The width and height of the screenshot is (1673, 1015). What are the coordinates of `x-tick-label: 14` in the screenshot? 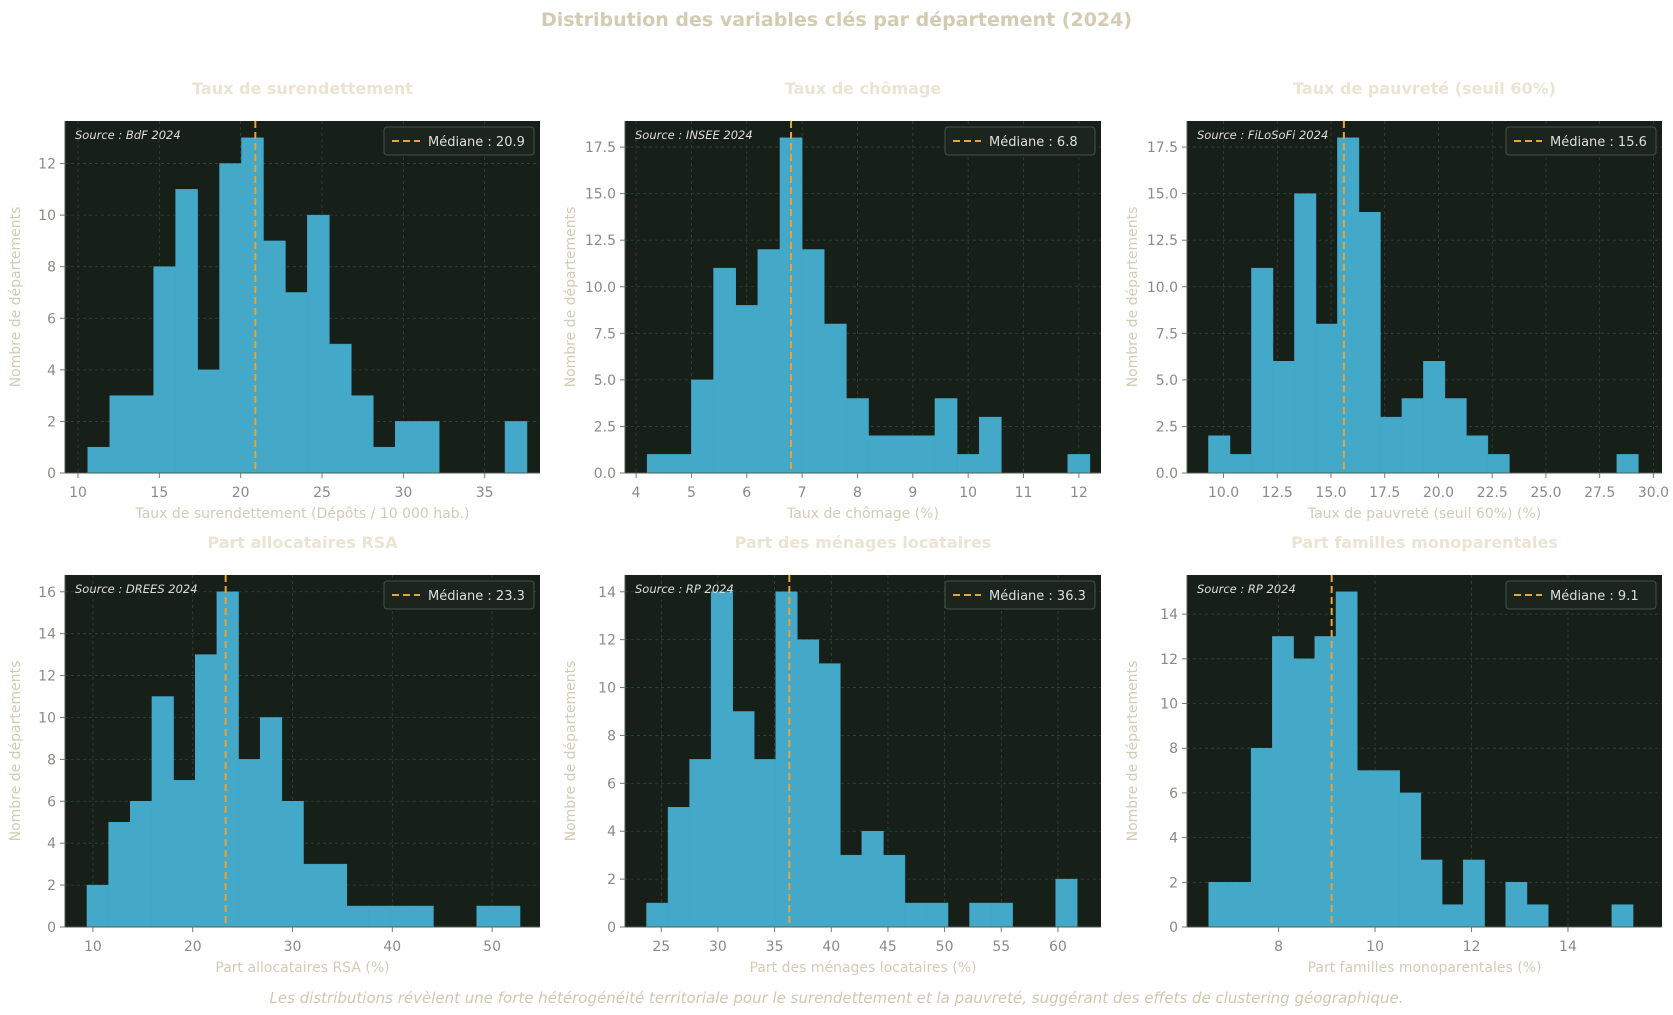 It's located at (1568, 947).